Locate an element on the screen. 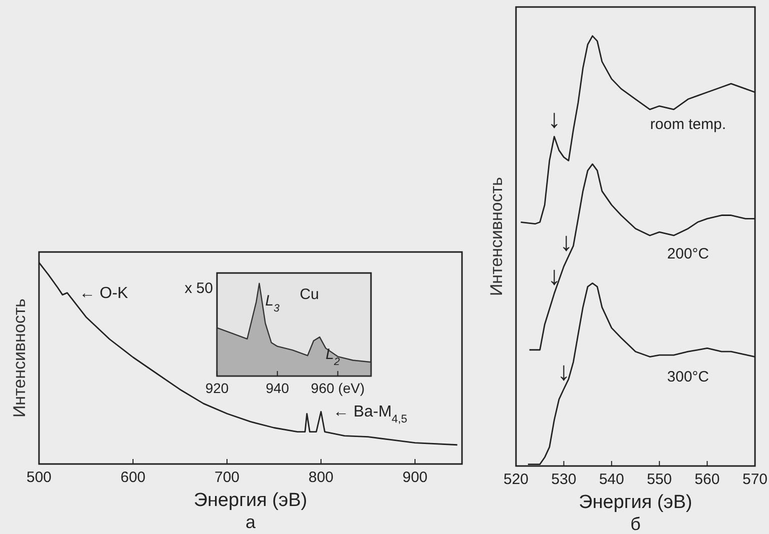  x-tick-label: 540 is located at coordinates (611, 479).